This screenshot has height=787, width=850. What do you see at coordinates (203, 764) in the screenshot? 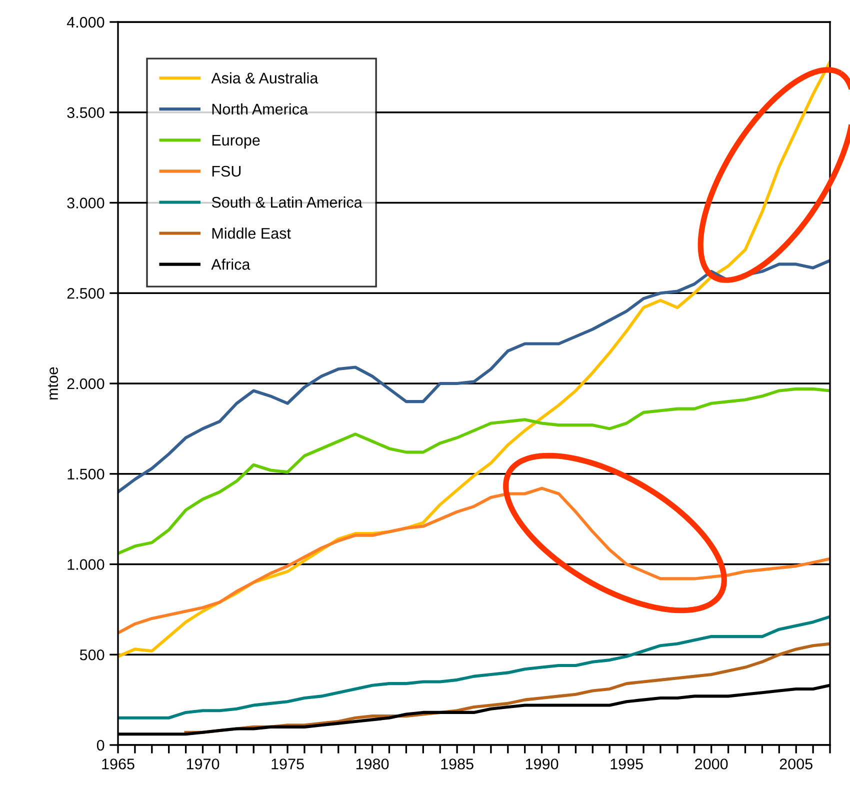
I see `x-tick-label: 1970` at bounding box center [203, 764].